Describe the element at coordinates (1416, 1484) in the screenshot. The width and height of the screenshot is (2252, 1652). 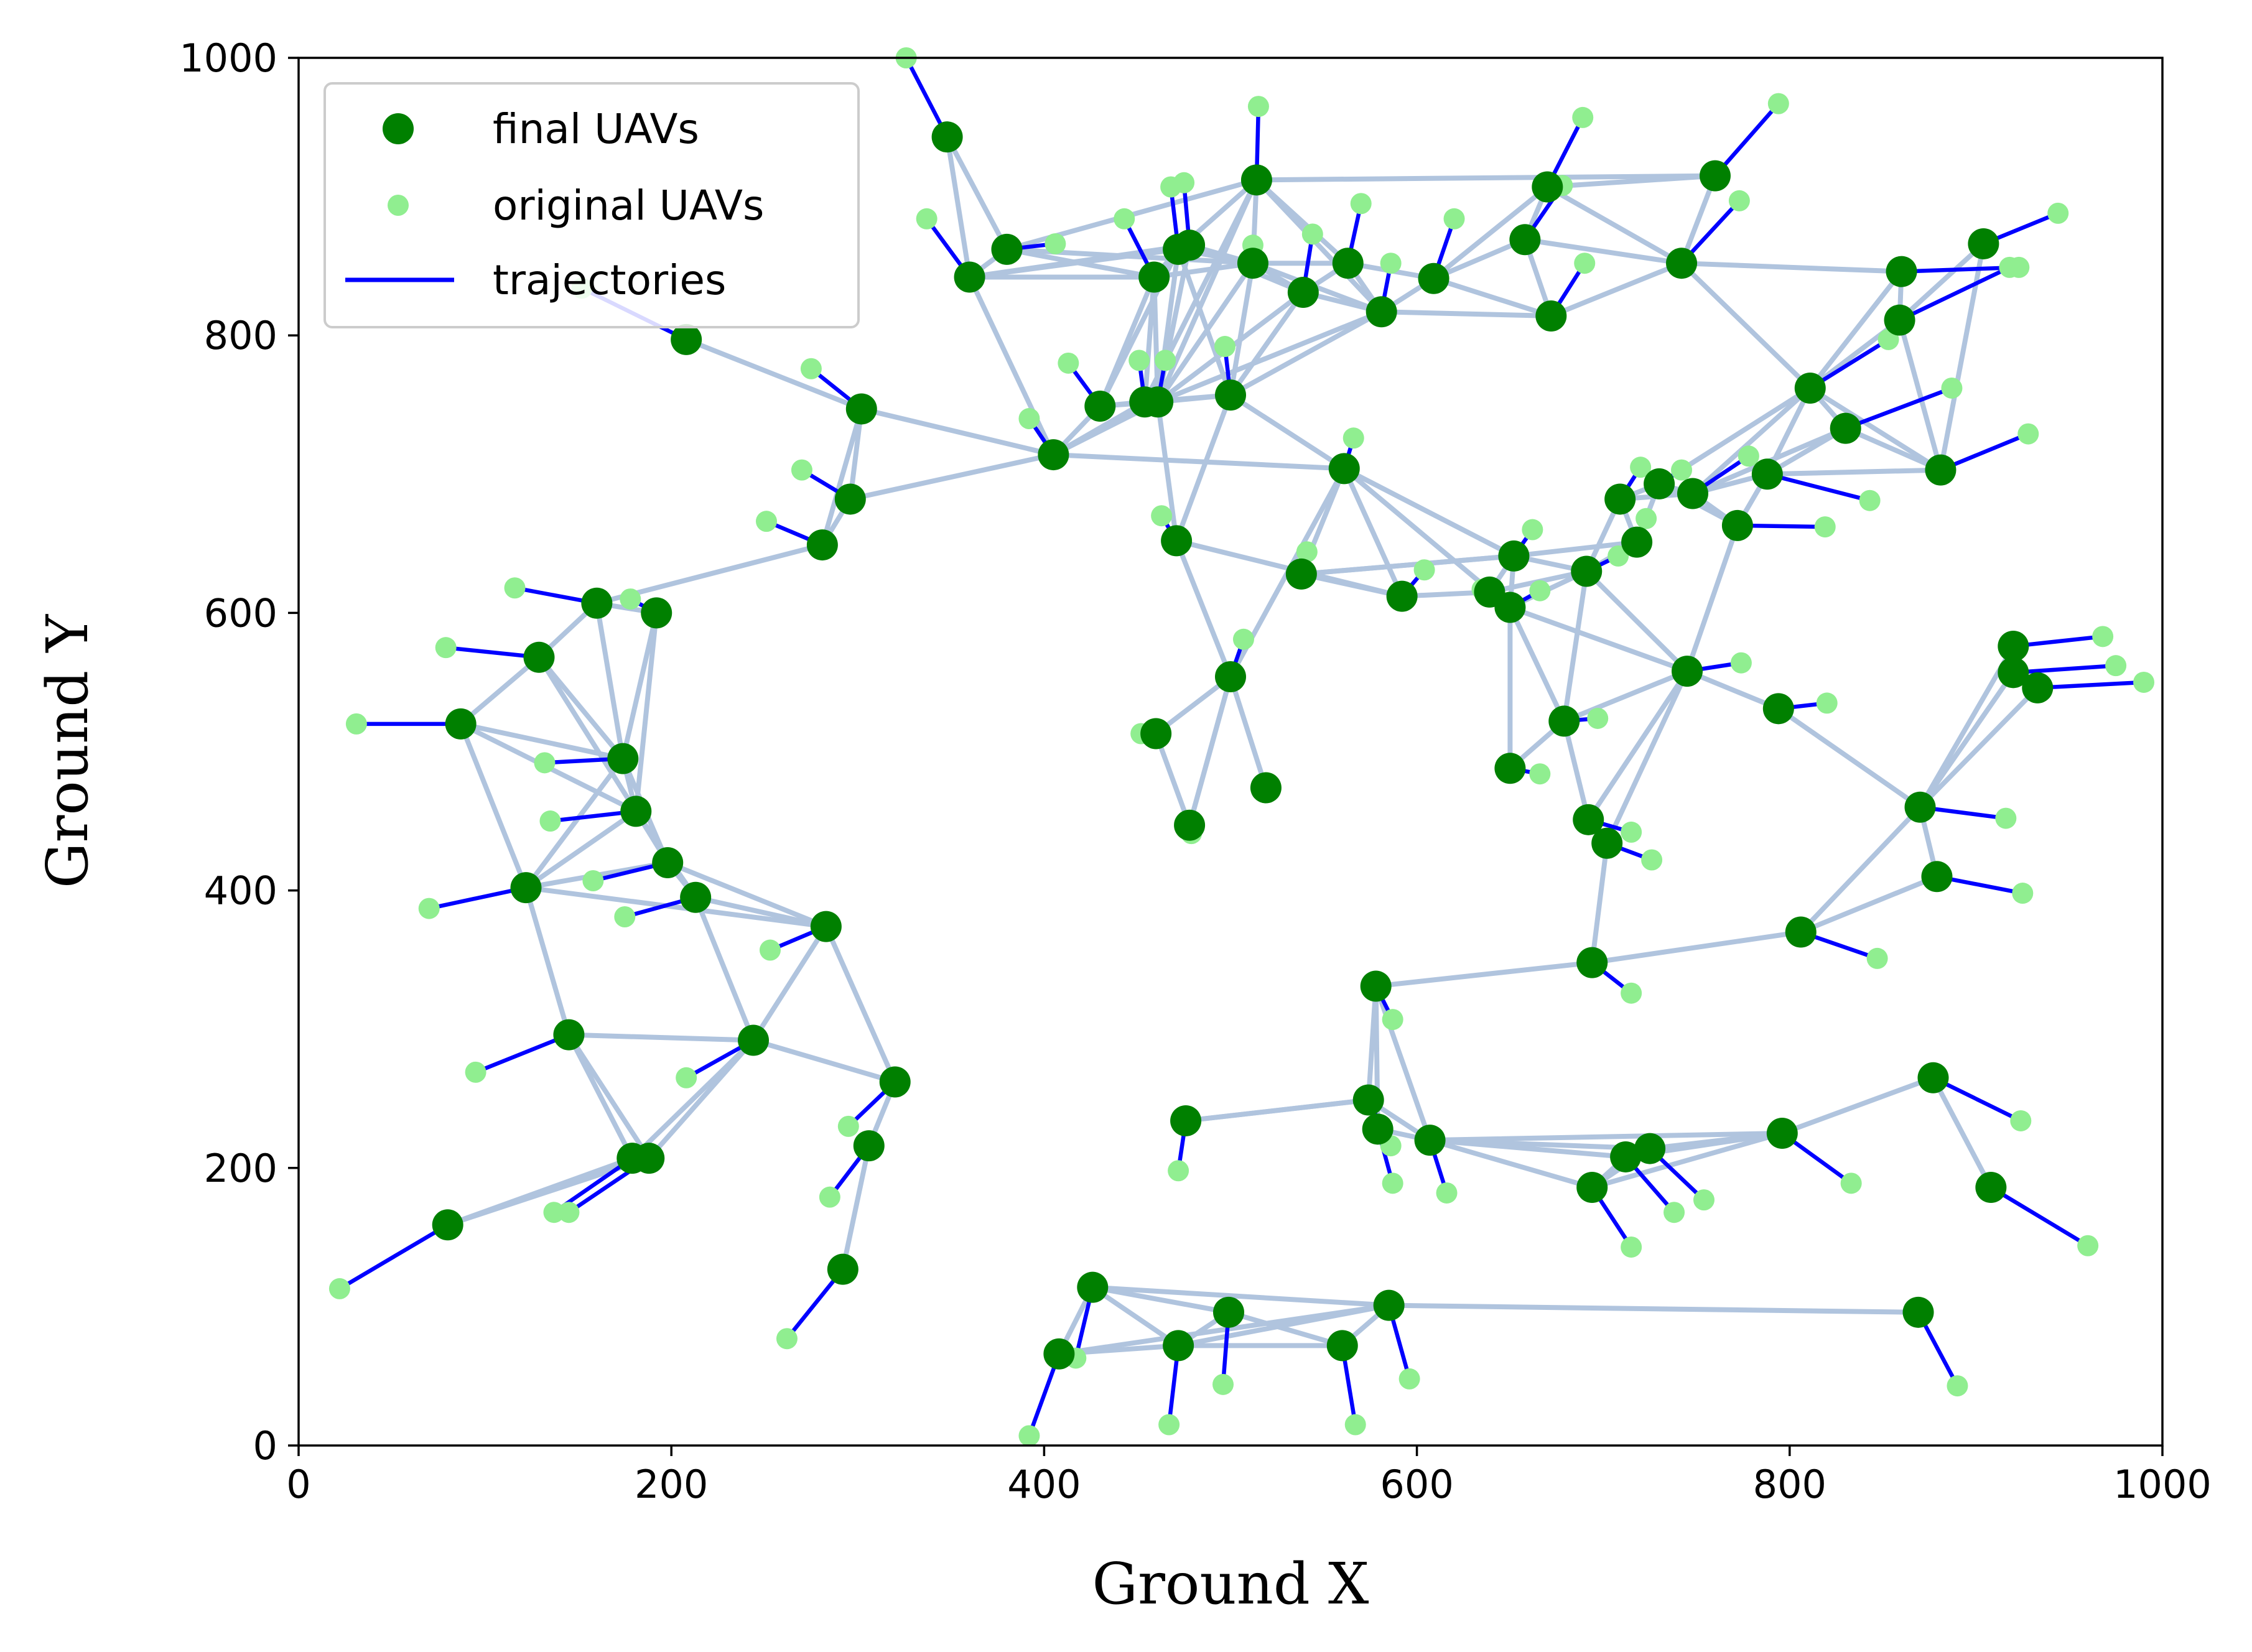
I see `x-tick-label: 600` at that location.